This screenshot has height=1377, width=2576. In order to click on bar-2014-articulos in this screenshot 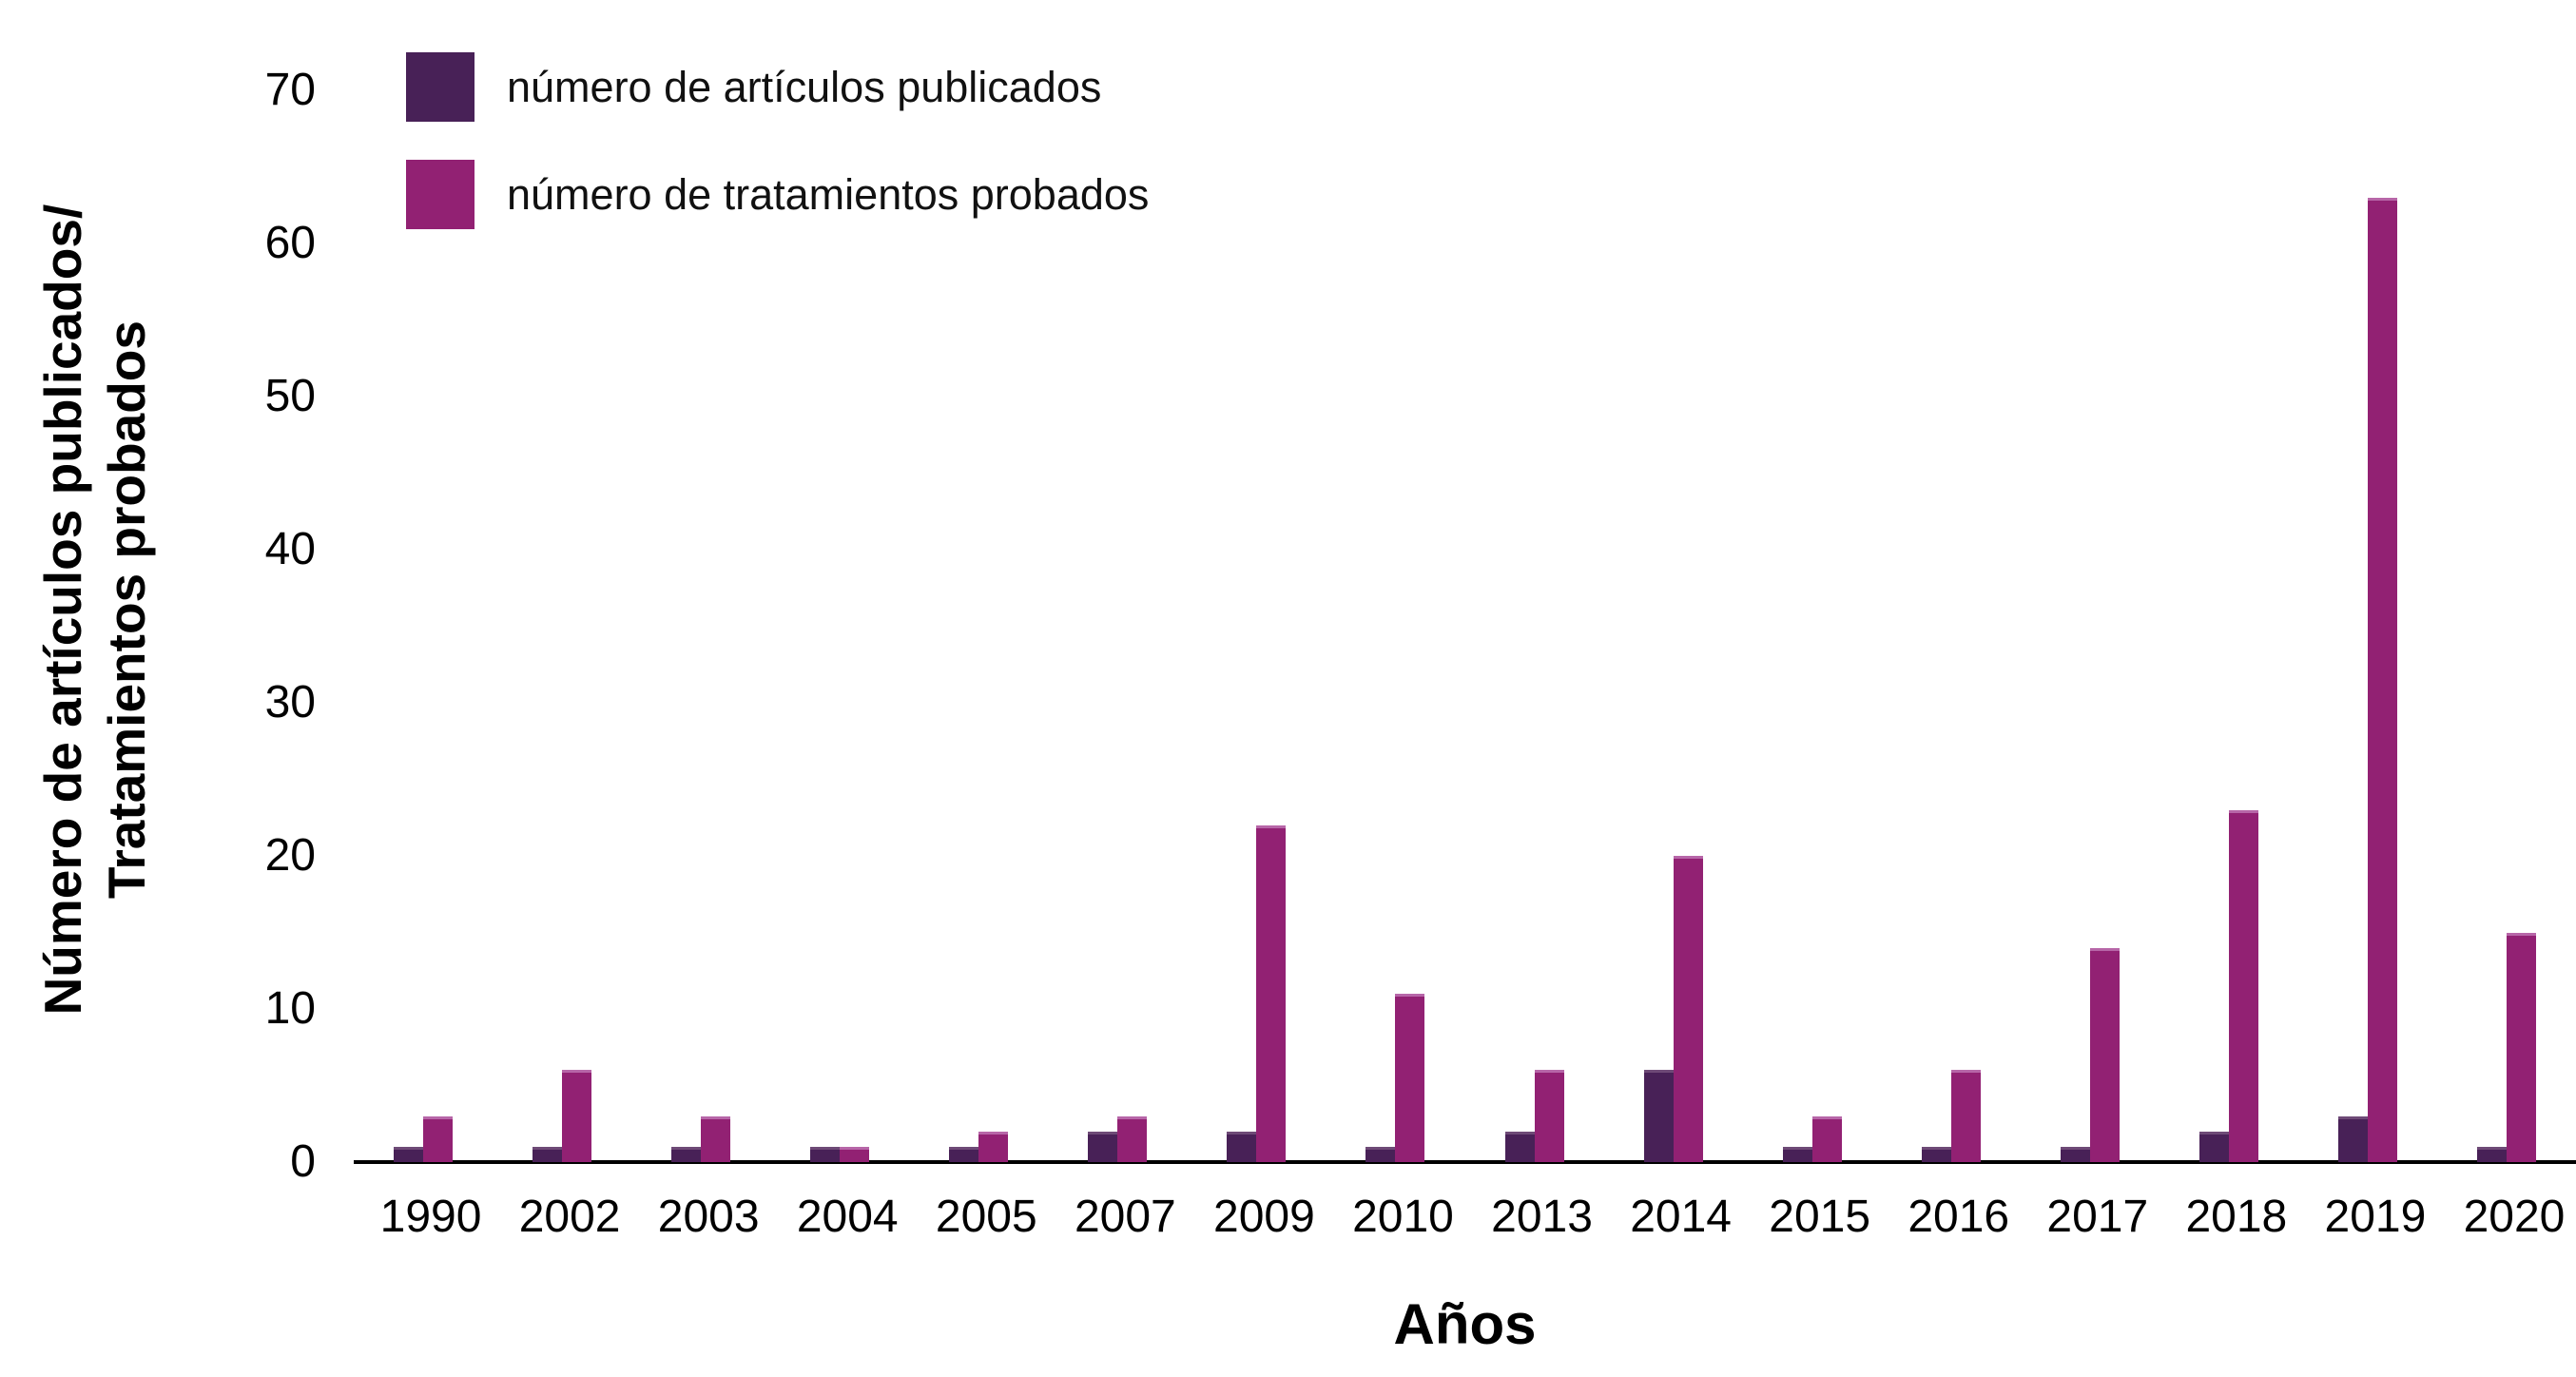, I will do `click(1658, 1116)`.